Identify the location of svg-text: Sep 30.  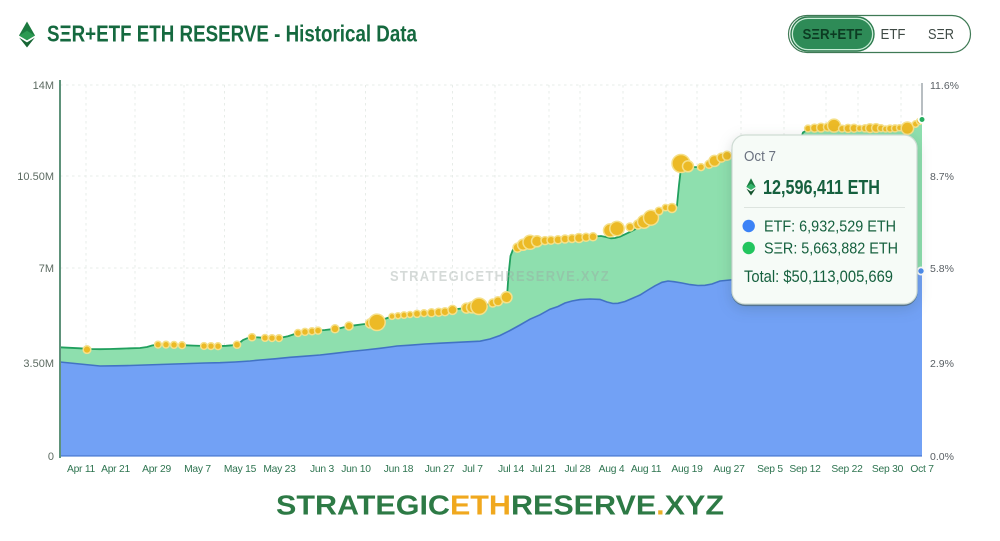
(888, 469).